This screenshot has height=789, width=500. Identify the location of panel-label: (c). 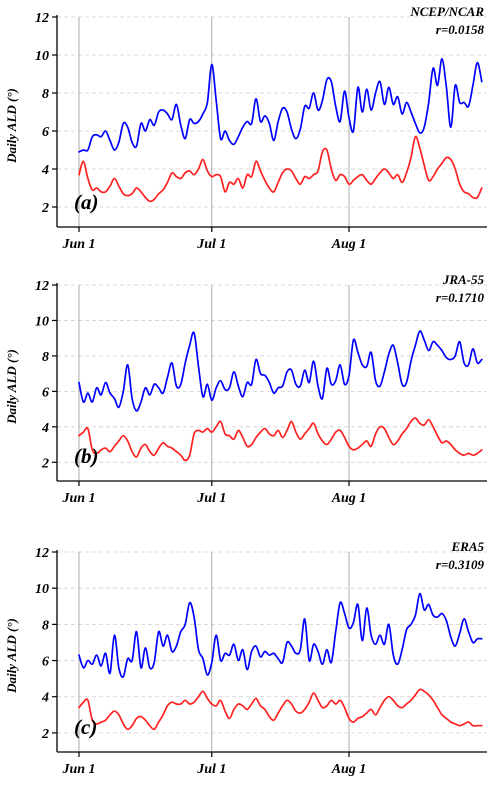
(85, 727).